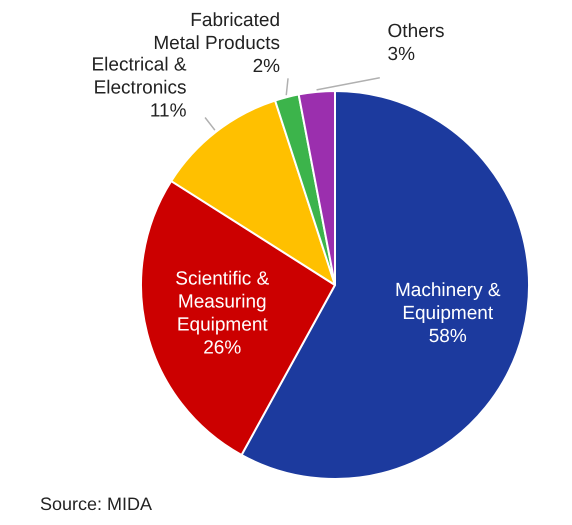 The image size is (572, 525). Describe the element at coordinates (96, 504) in the screenshot. I see `source-note: Source: MIDA` at that location.